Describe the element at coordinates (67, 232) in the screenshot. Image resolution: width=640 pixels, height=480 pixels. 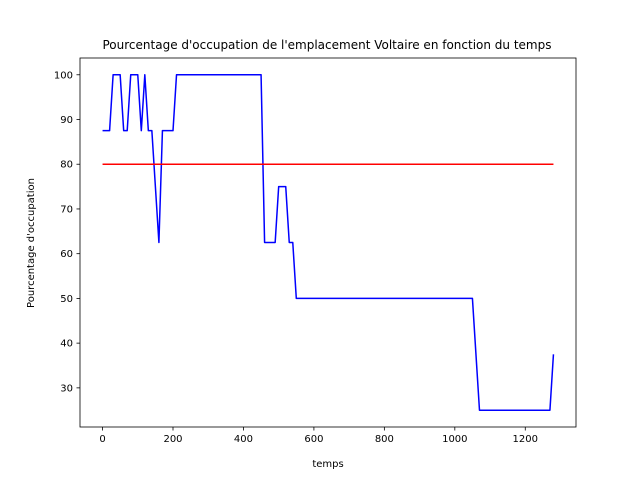
I see `y-axis: 30 40 50 60 70 80 90 100` at that location.